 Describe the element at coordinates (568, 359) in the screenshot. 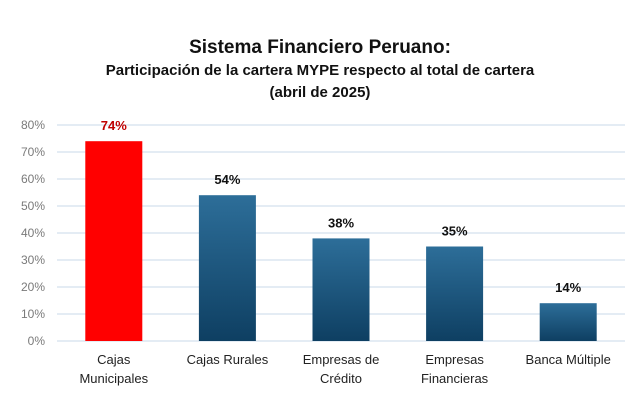

I see `x-tick-label: Banca Múltiple` at that location.